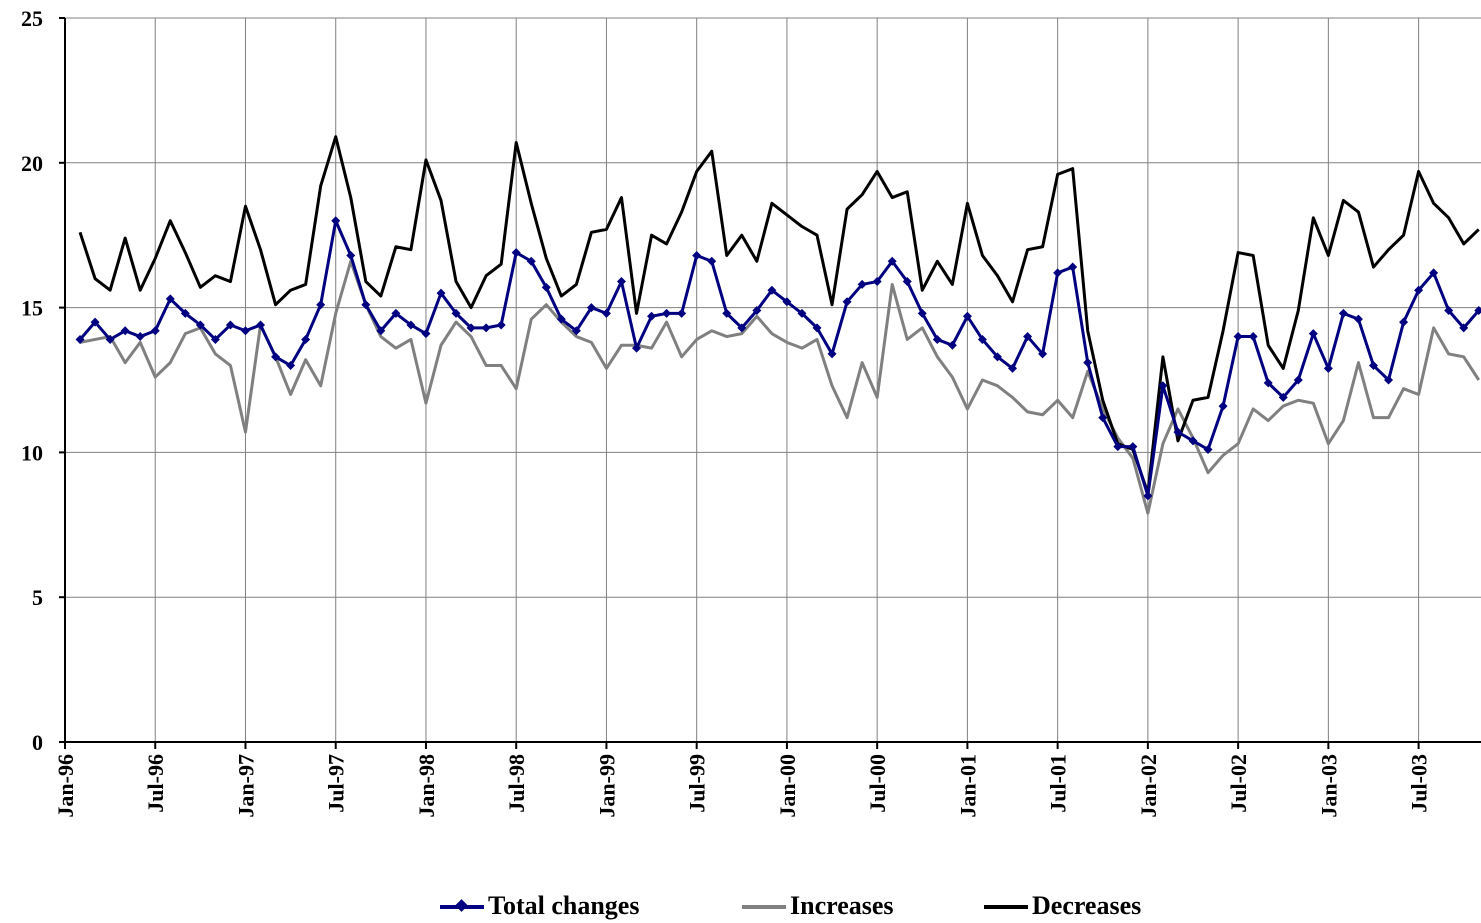  I want to click on legend-swatch-total-changes, so click(462, 906).